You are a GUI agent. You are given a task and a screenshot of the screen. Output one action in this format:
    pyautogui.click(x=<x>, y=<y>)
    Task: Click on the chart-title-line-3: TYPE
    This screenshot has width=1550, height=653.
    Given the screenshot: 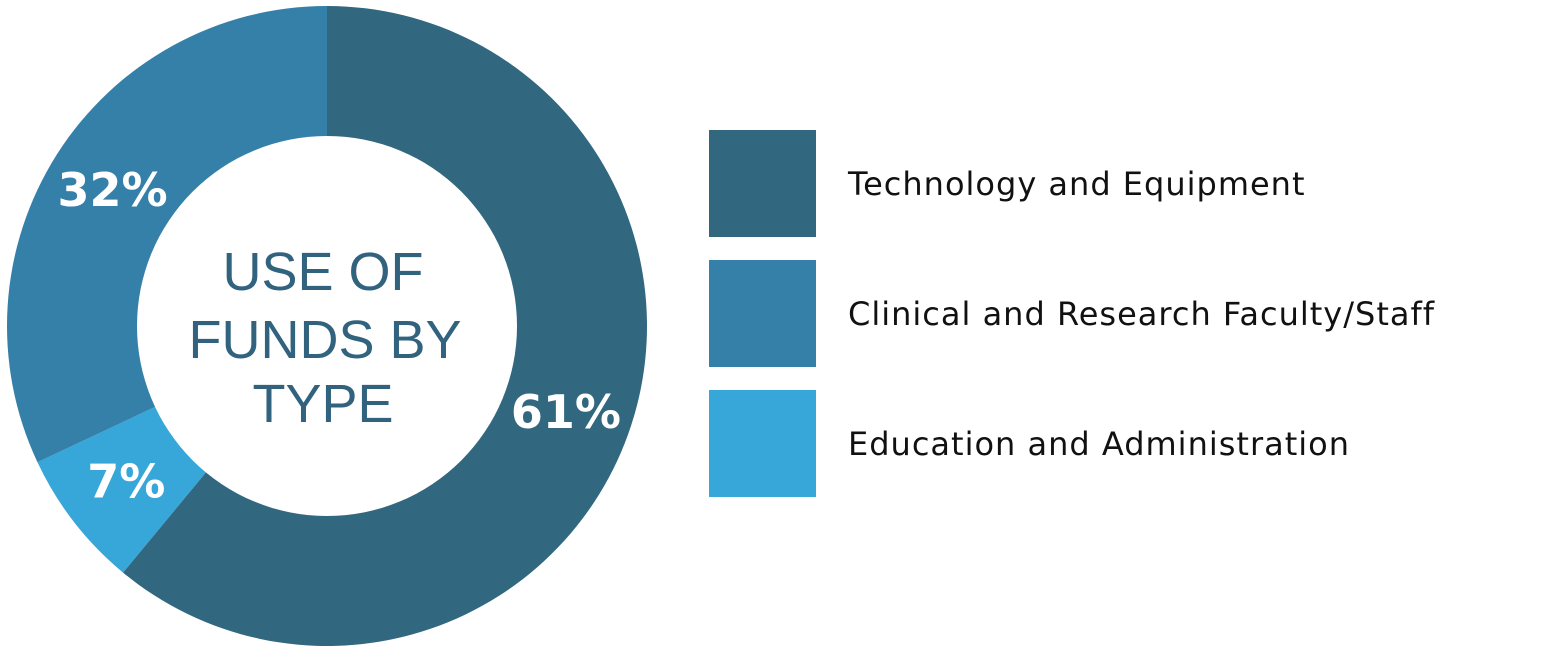 What is the action you would take?
    pyautogui.click(x=322, y=404)
    